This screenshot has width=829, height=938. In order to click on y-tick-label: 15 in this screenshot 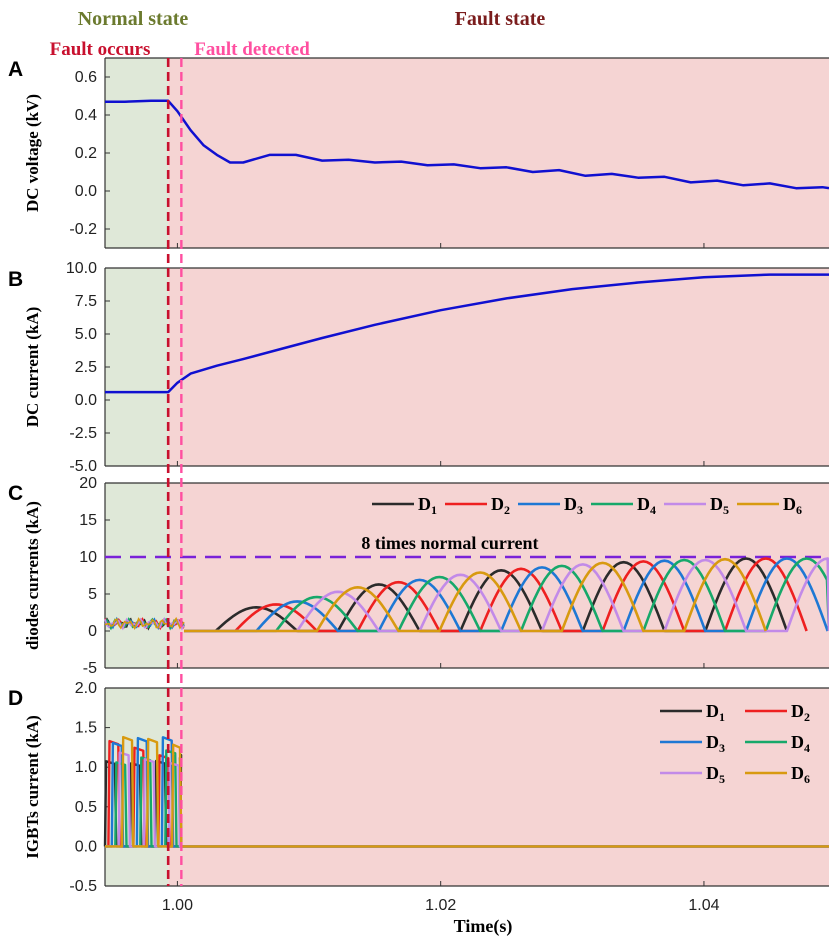, I will do `click(88, 520)`.